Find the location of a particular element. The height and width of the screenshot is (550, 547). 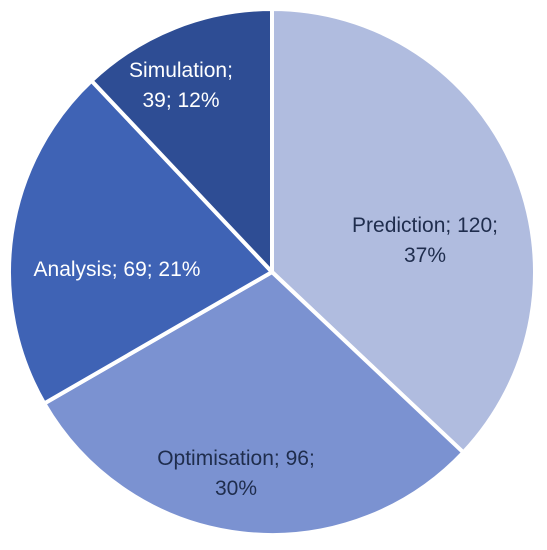

data-label-line: 39; 12% is located at coordinates (180, 100).